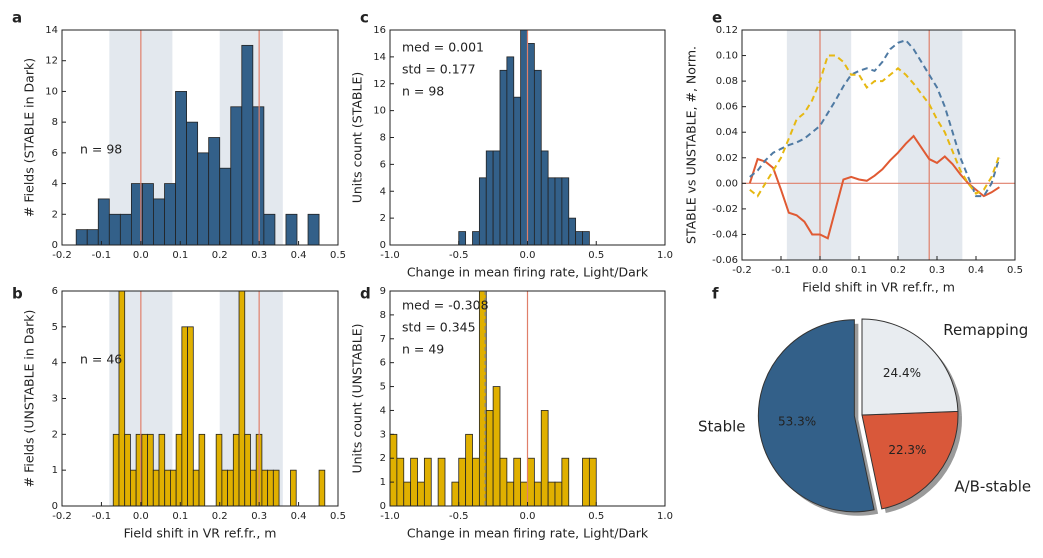 The height and width of the screenshot is (558, 1043). I want to click on y-tick-label: 0.12, so click(727, 30).